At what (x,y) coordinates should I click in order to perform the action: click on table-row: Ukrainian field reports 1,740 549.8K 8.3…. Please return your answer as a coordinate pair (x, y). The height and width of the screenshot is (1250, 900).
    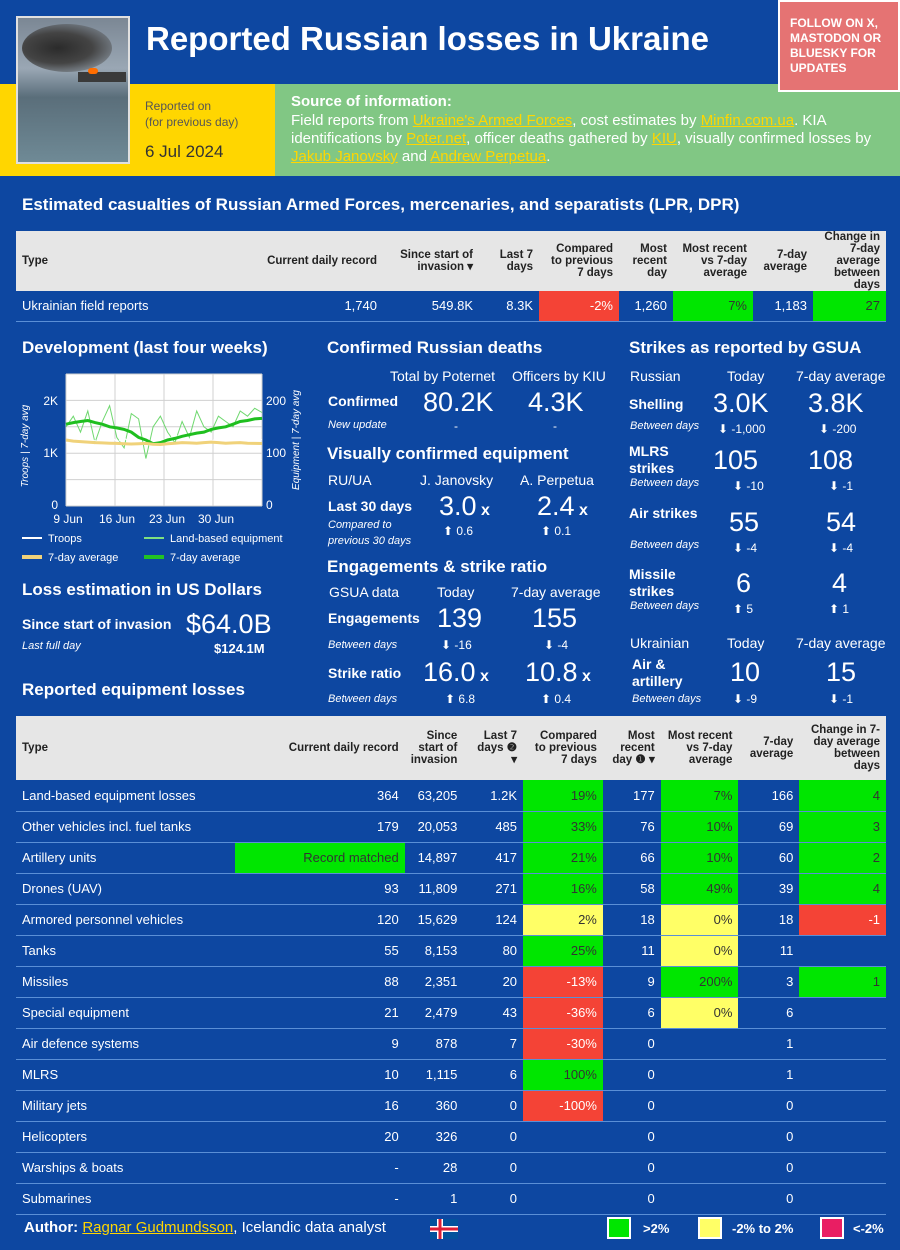
    Looking at the image, I should click on (451, 306).